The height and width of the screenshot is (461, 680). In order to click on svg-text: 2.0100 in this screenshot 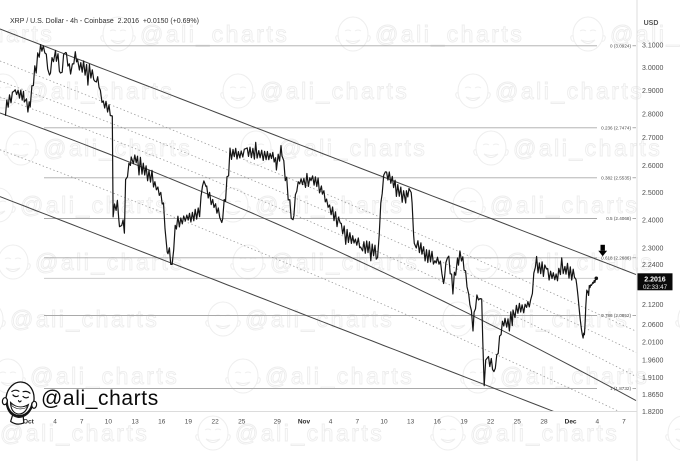, I will do `click(653, 343)`.